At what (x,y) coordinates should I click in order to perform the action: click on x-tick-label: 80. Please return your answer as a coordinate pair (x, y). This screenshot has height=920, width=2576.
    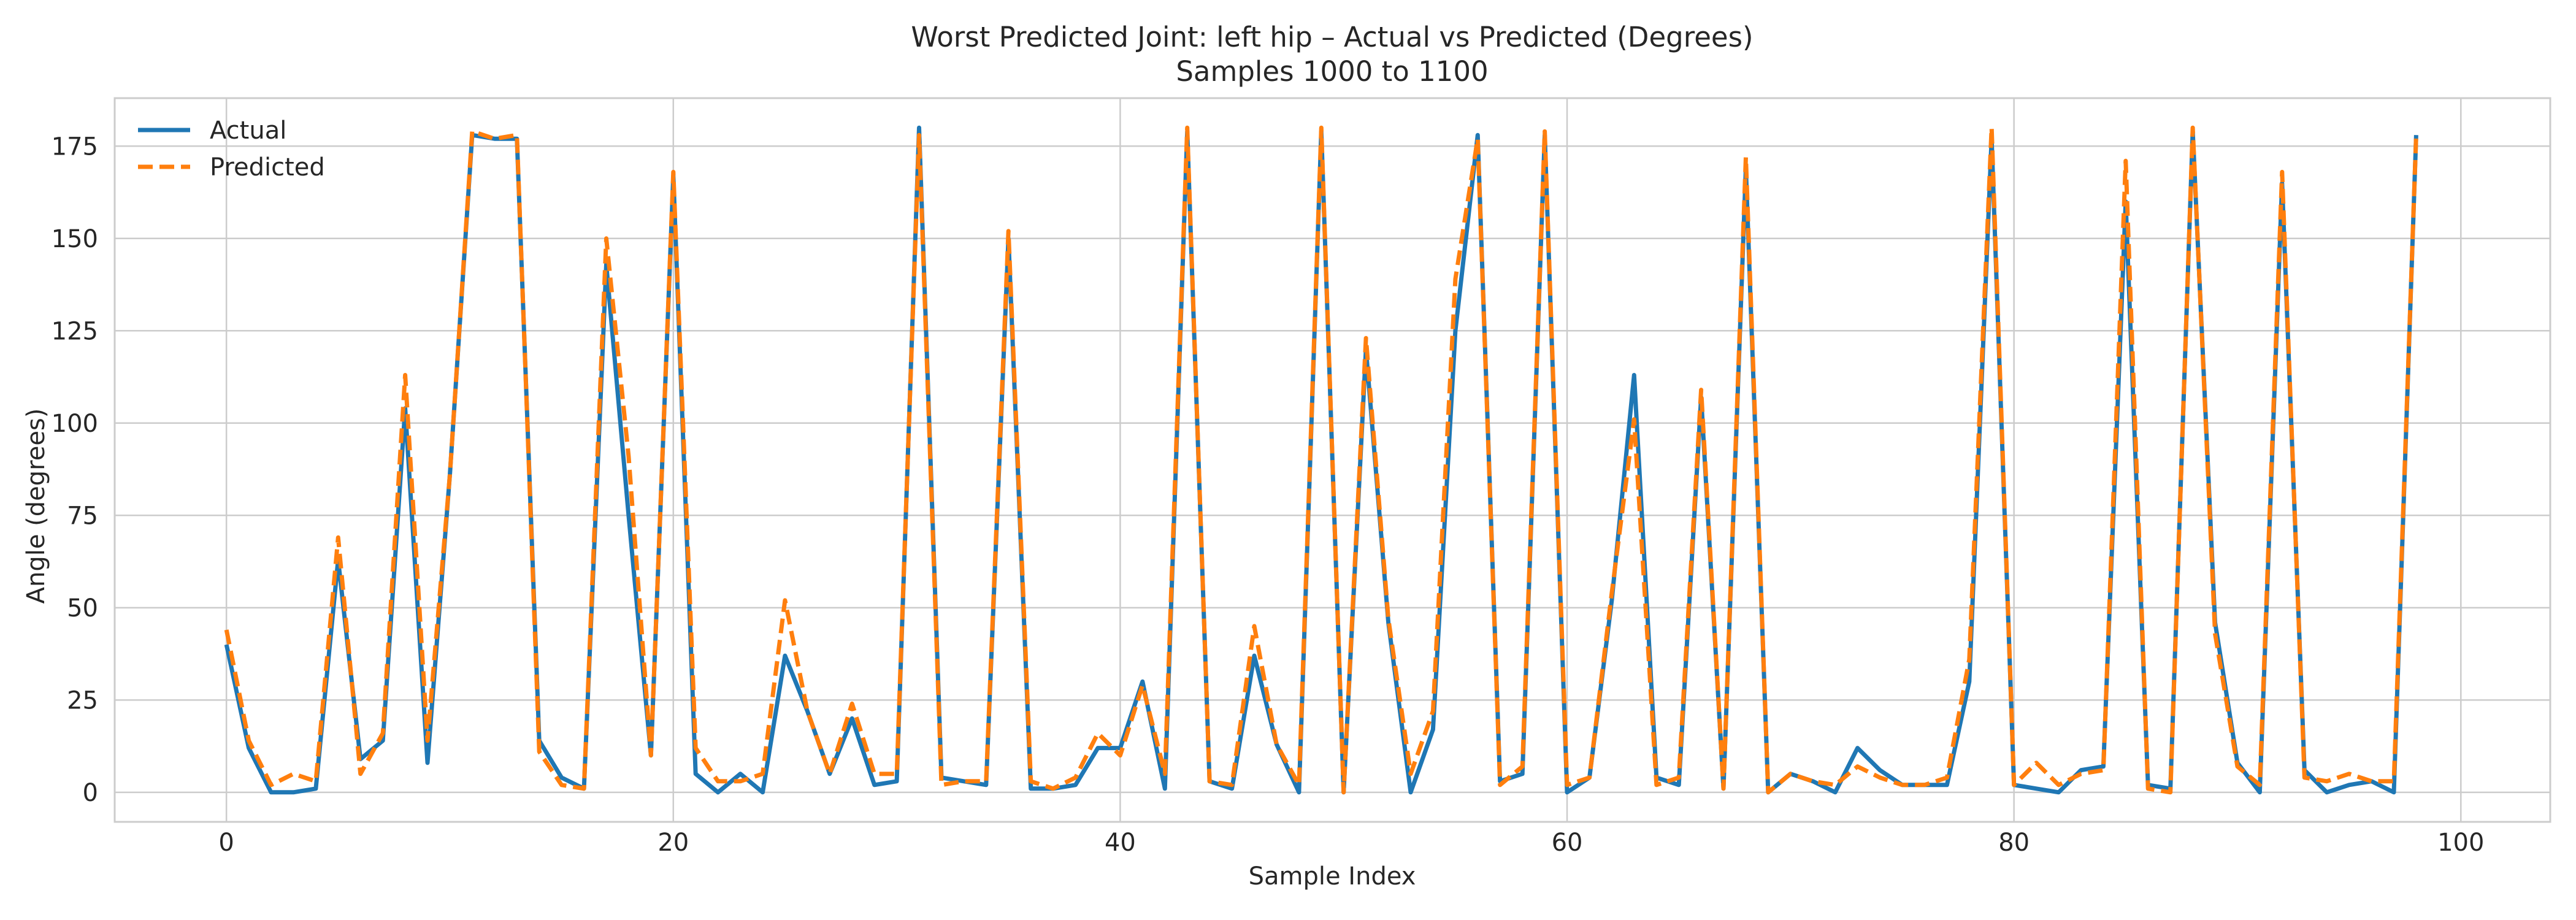
    Looking at the image, I should click on (2014, 843).